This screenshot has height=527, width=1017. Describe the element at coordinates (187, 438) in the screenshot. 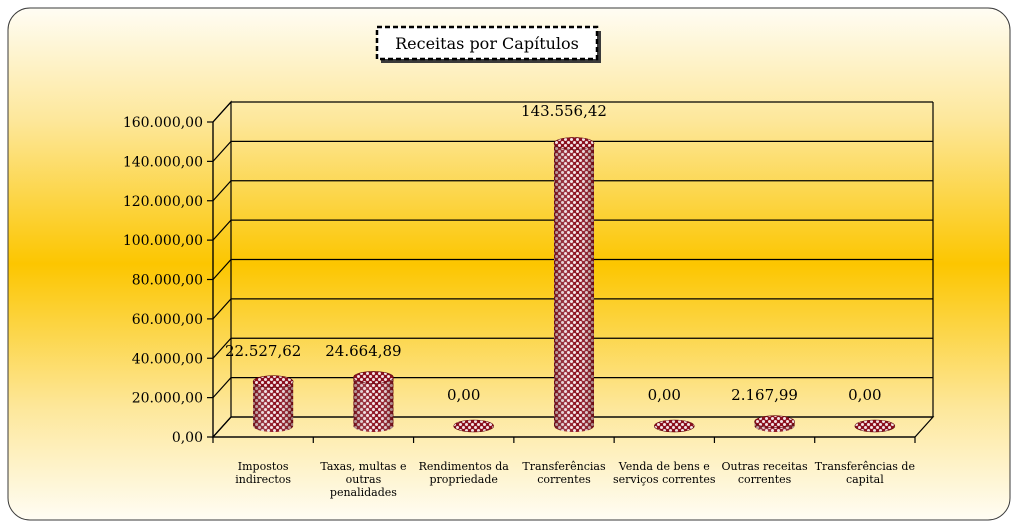

I see `y-tick-label: 0,00` at that location.